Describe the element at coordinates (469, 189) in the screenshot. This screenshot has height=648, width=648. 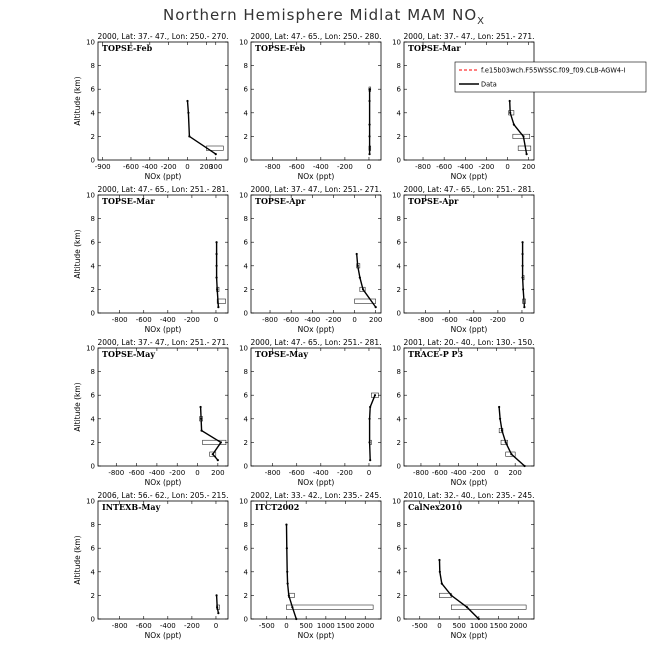
I see `panel-header: 2000, Lat: 47.- 65., Lon: 251.- 281.` at that location.